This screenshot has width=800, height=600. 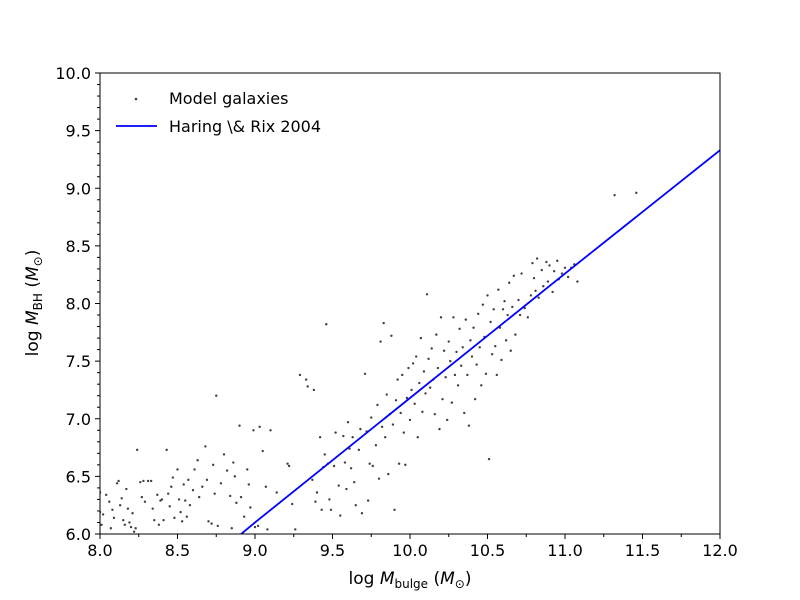 I want to click on x-tick-label: 10.0, so click(x=410, y=550).